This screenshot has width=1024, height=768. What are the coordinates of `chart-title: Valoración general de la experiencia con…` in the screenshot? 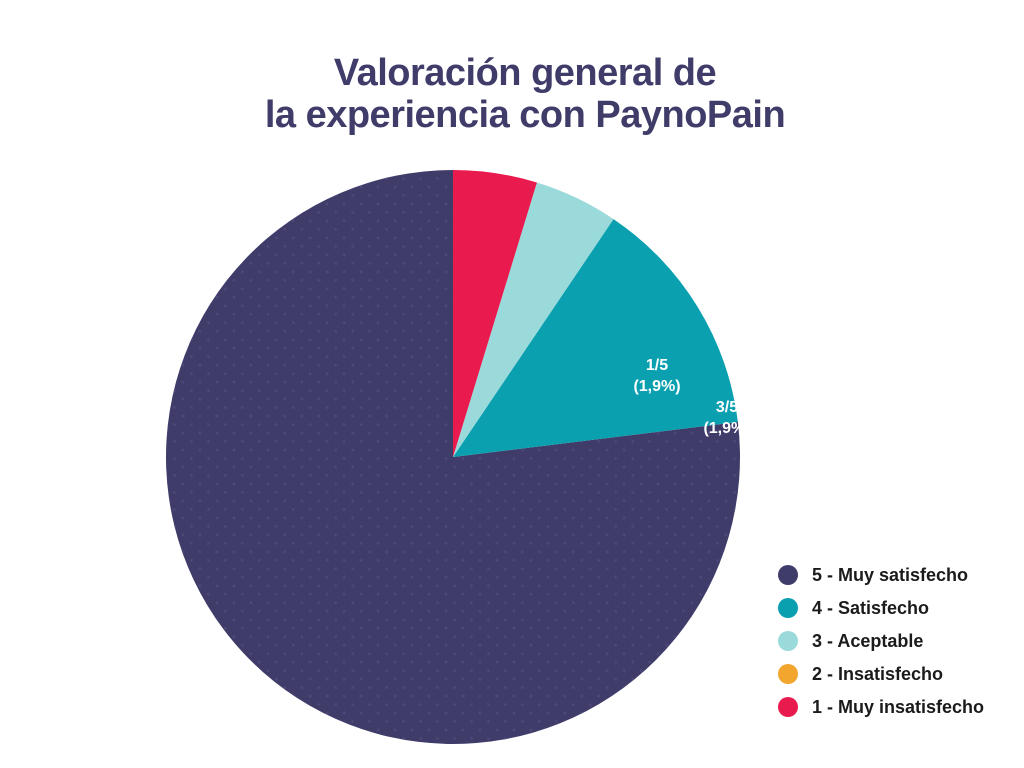 It's located at (518, 94).